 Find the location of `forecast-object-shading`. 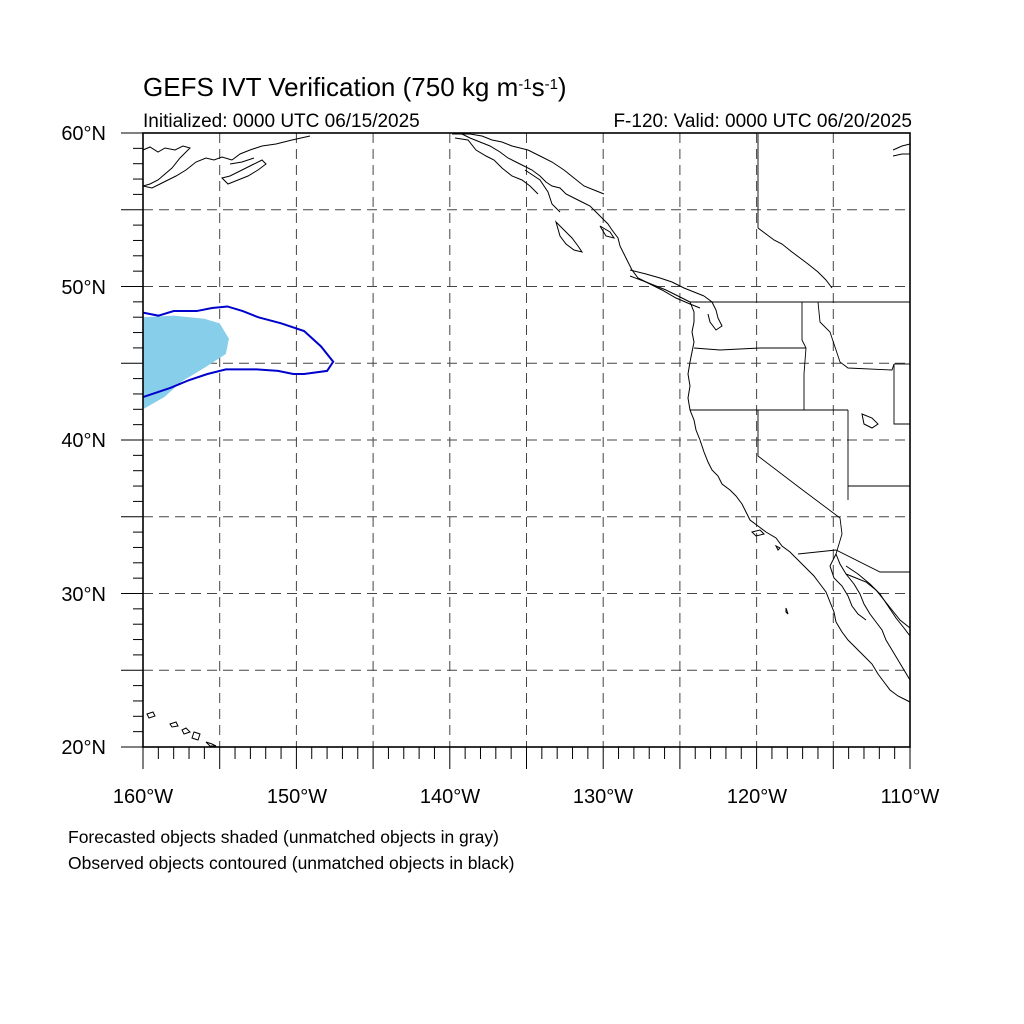

forecast-object-shading is located at coordinates (186, 362).